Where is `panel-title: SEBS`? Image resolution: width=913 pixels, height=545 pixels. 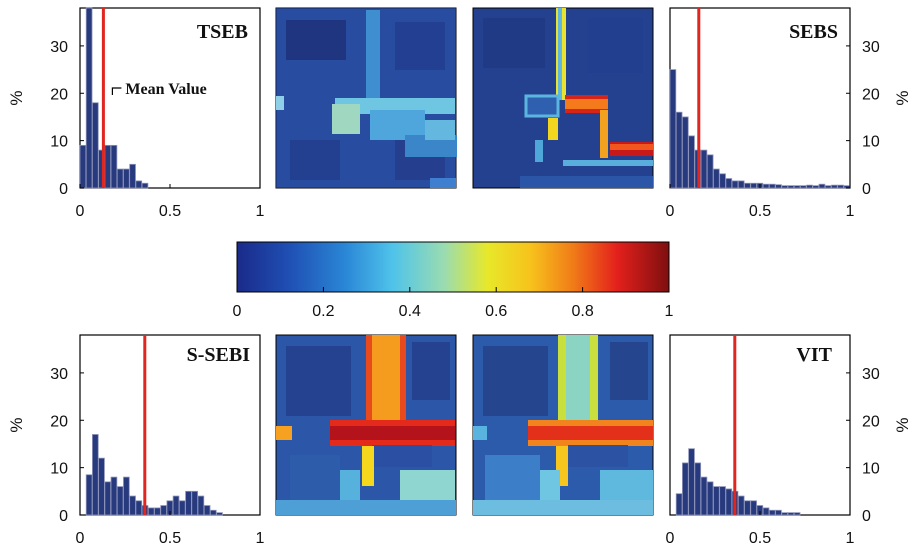
panel-title: SEBS is located at coordinates (813, 32).